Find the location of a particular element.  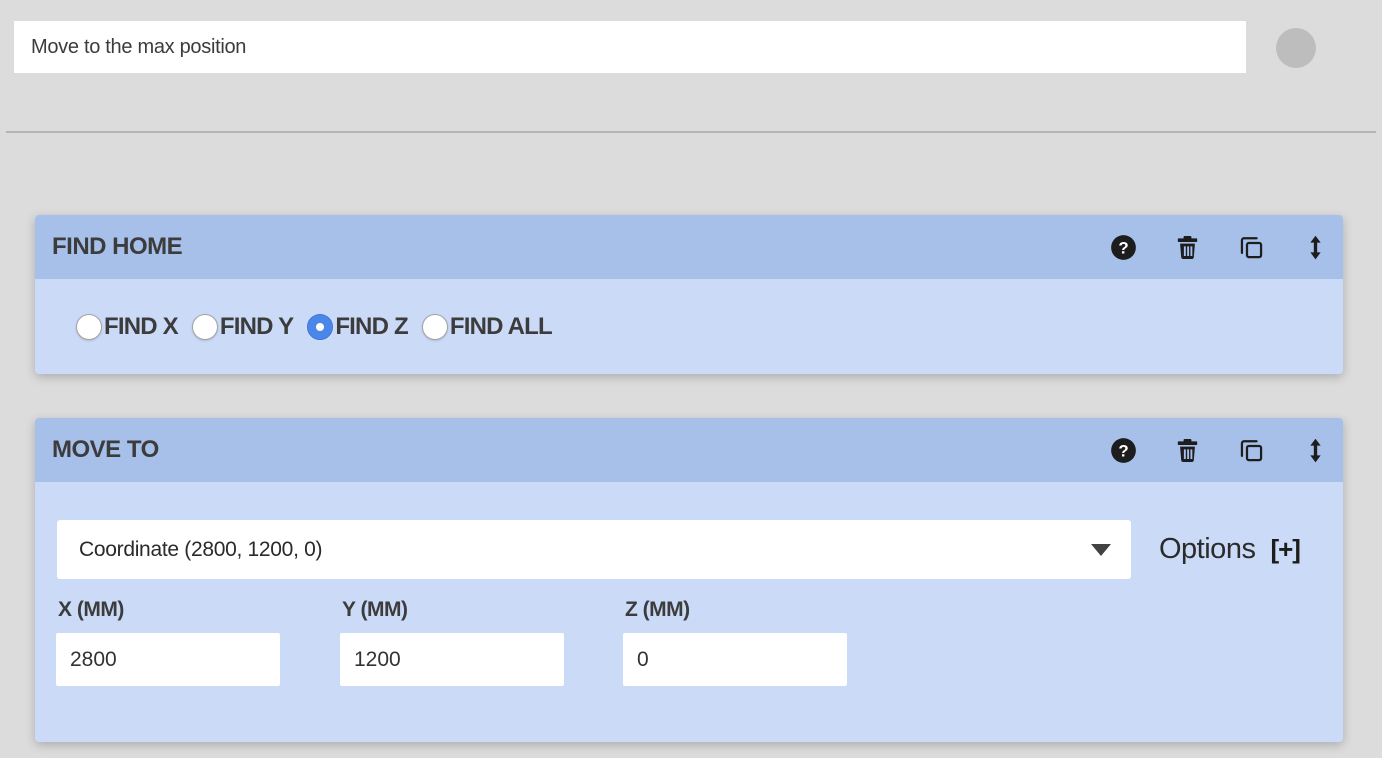

section-divider is located at coordinates (691, 132).